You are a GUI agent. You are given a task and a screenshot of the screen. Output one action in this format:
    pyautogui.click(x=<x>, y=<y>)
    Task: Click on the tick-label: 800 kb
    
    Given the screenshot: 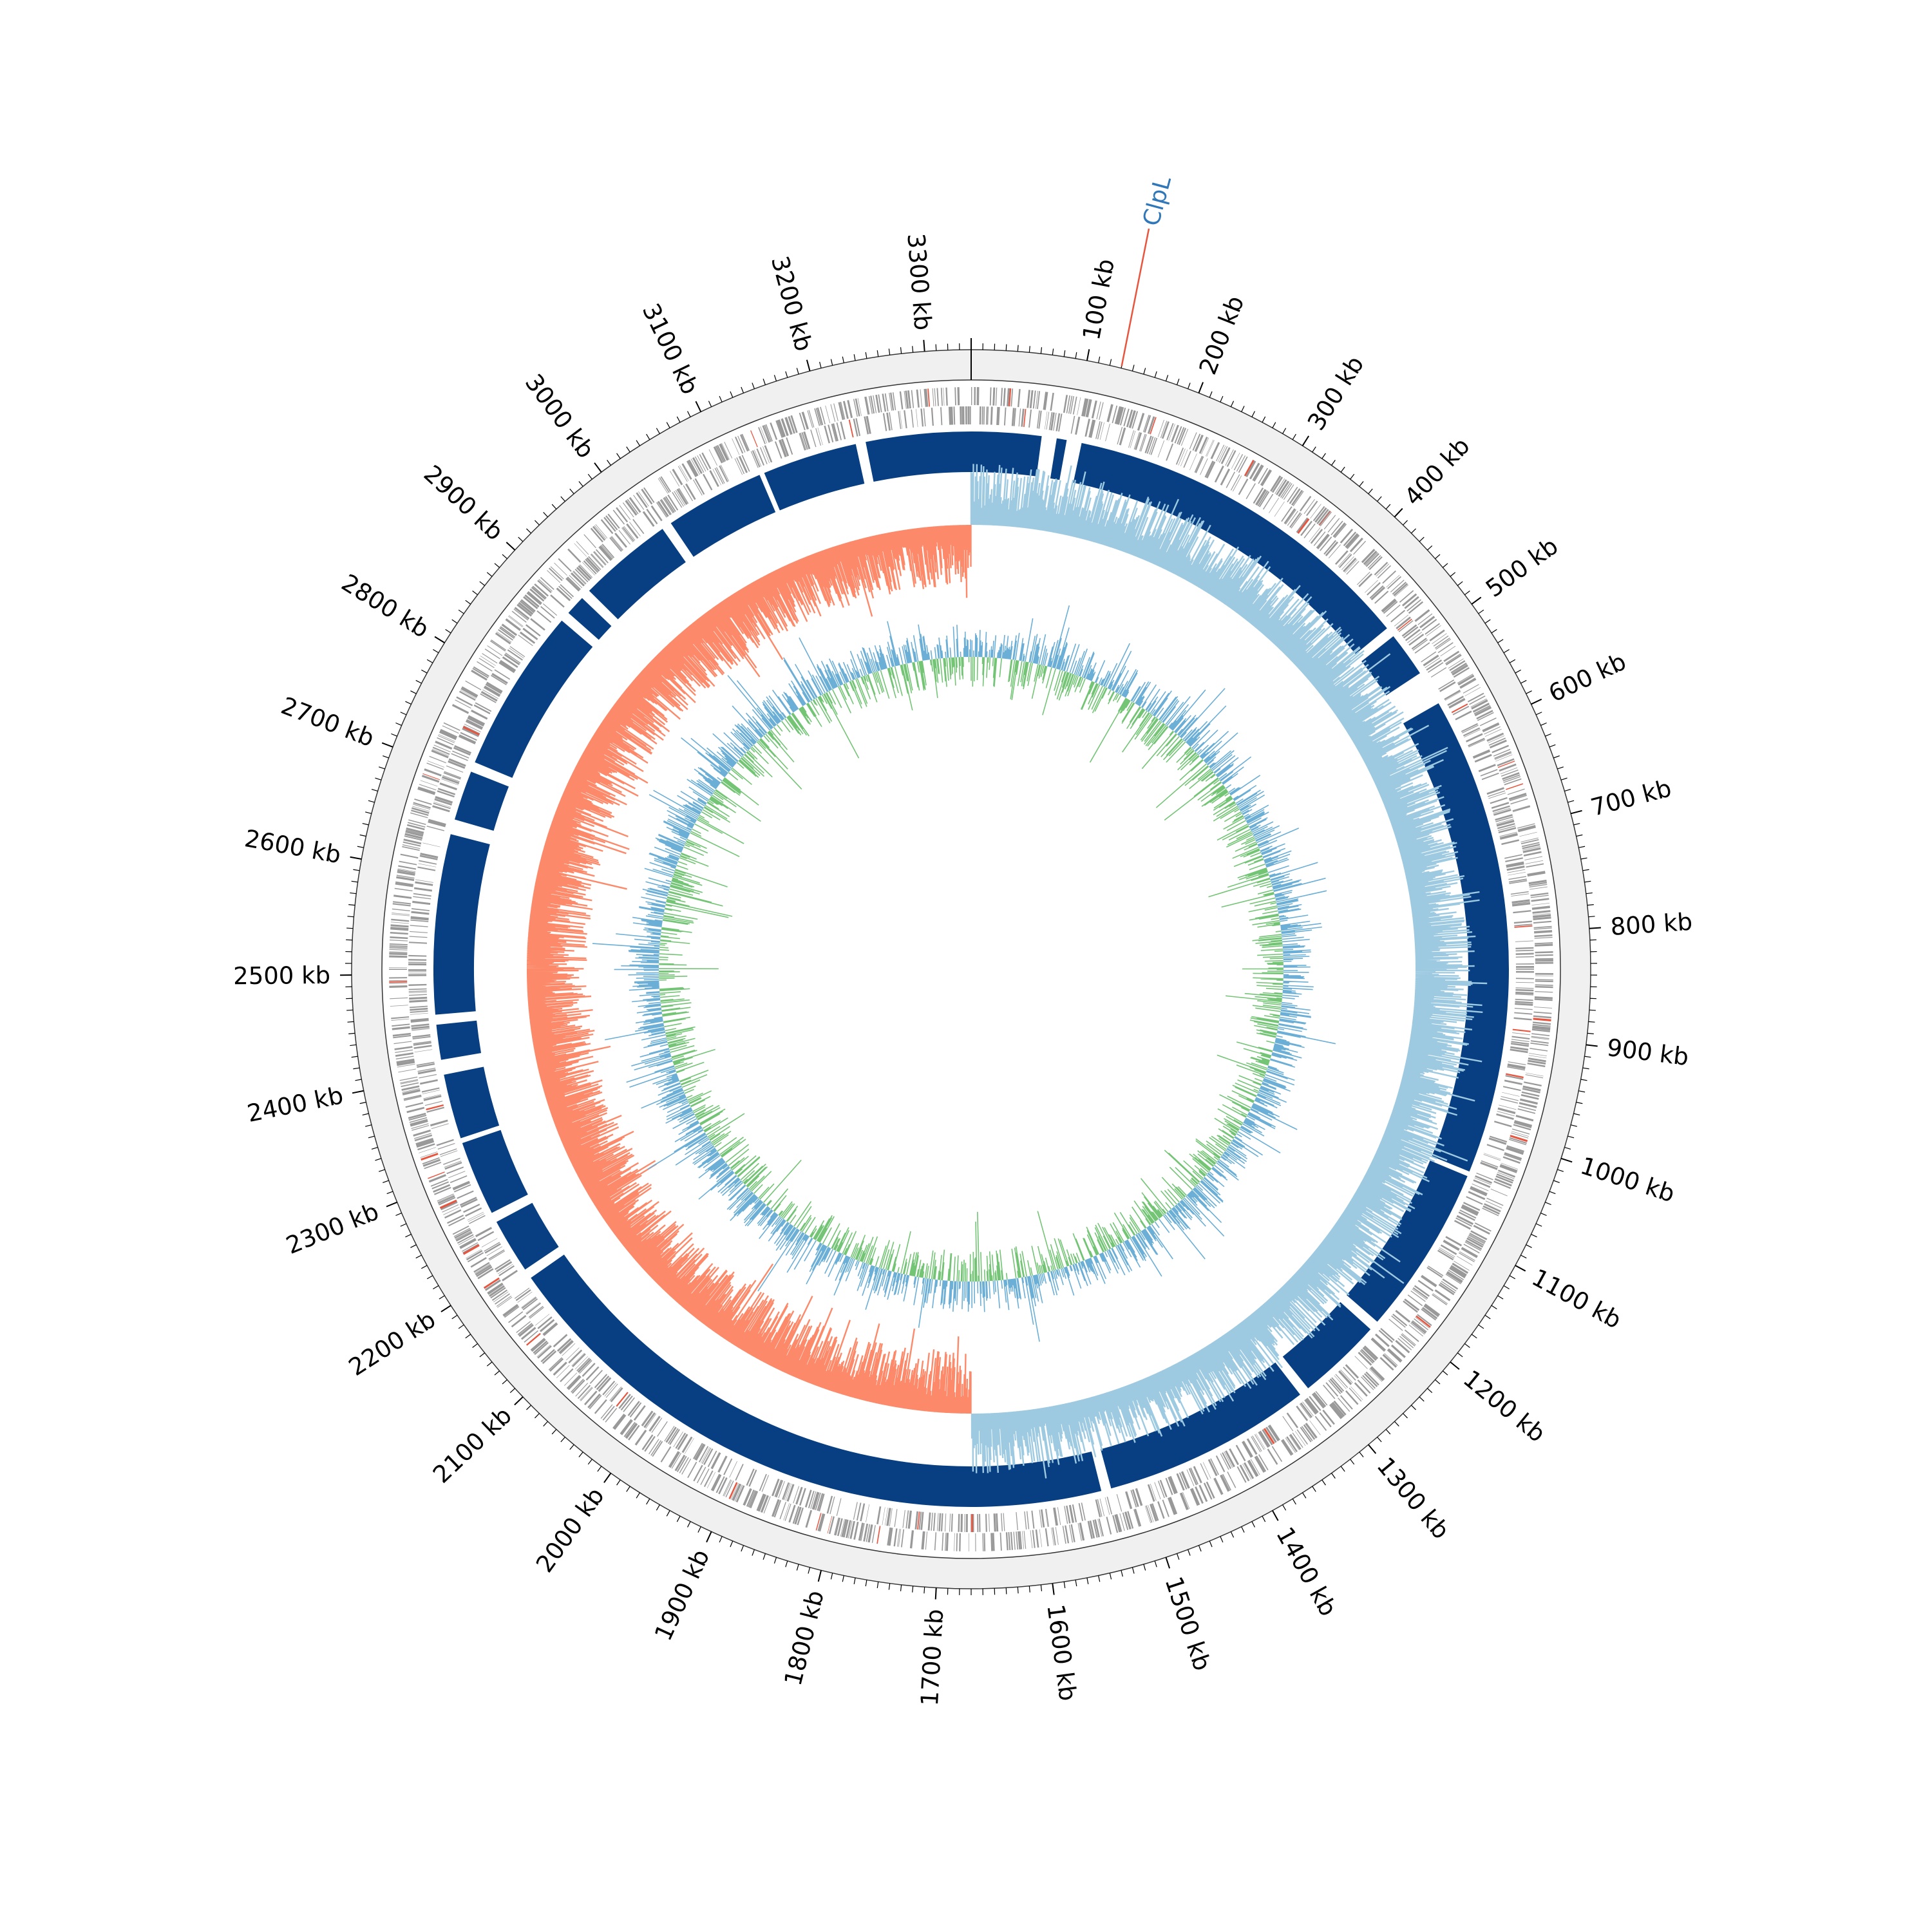 What is the action you would take?
    pyautogui.click(x=1651, y=924)
    